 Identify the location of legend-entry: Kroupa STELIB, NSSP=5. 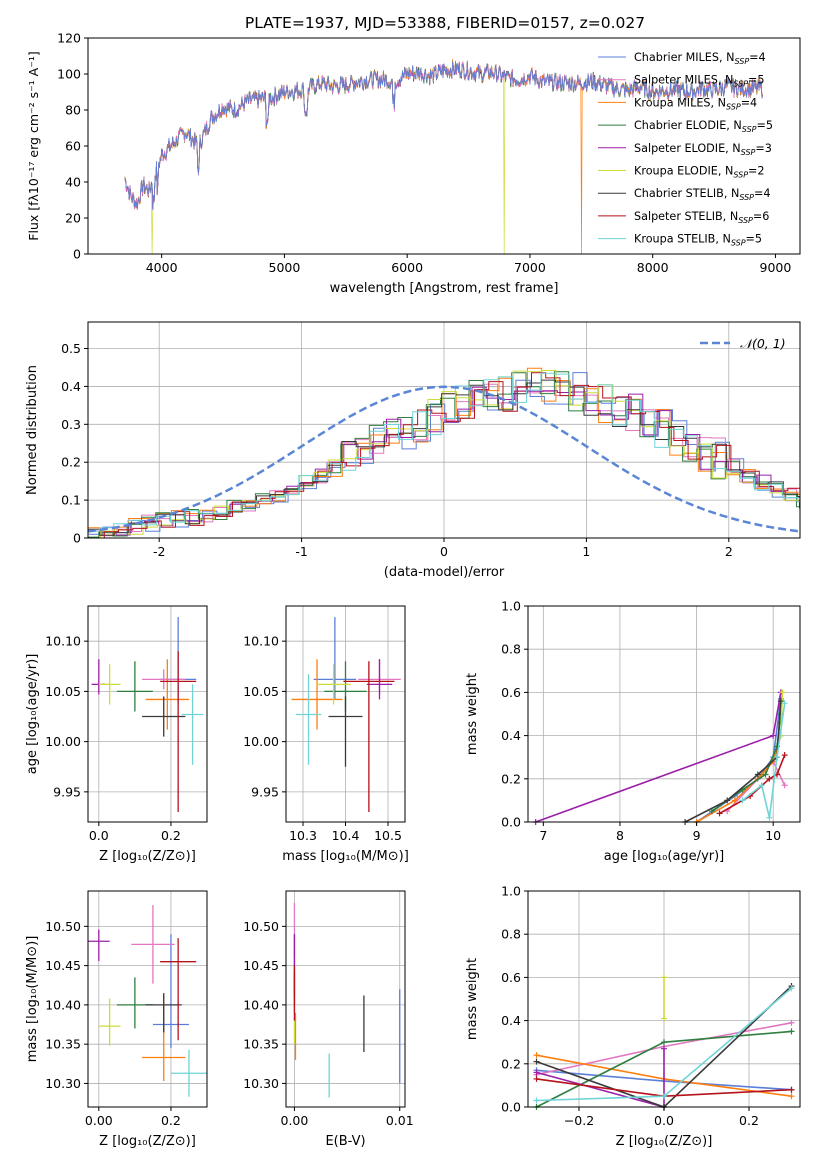
(698, 240).